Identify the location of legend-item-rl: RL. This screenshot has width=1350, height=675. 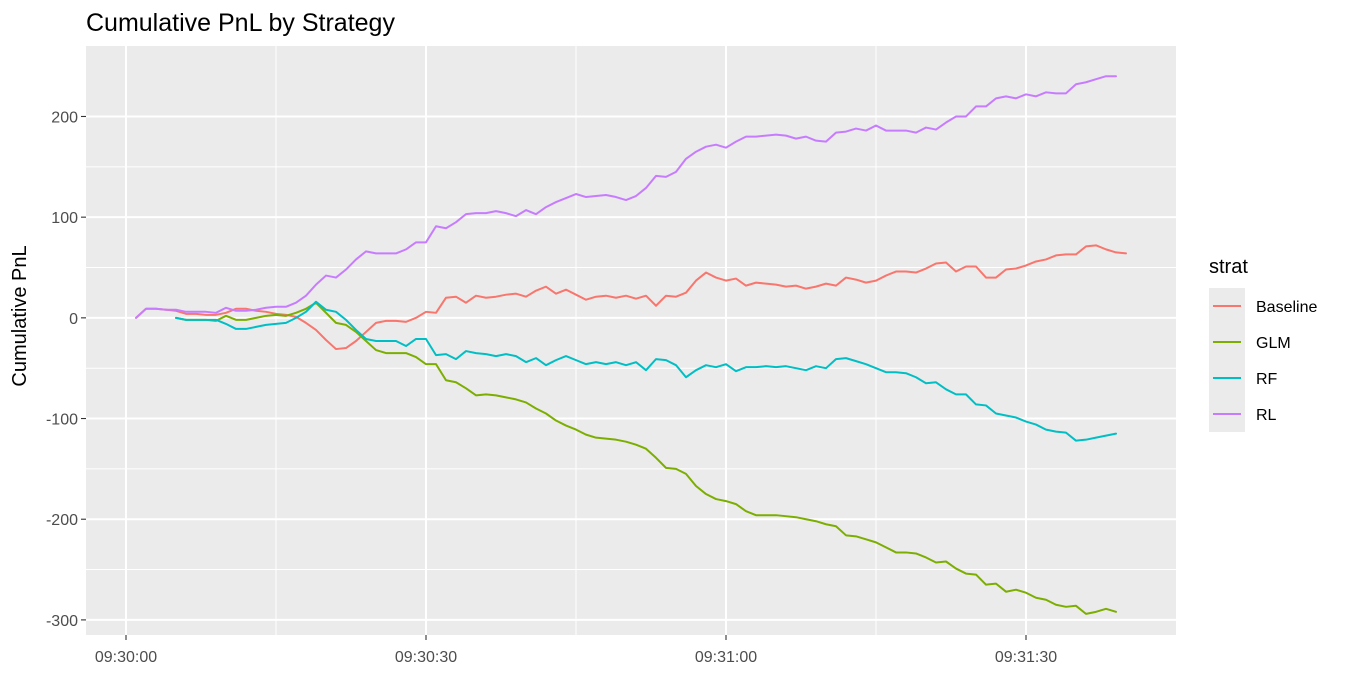
(1243, 414).